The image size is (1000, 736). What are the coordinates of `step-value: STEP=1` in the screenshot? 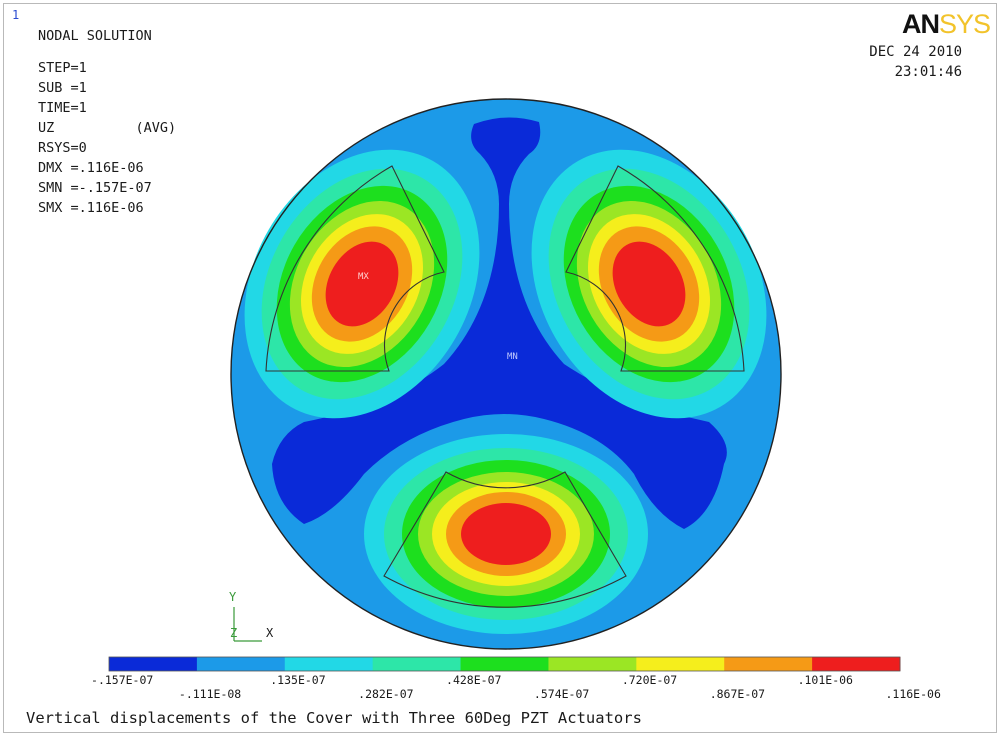 It's located at (62, 68).